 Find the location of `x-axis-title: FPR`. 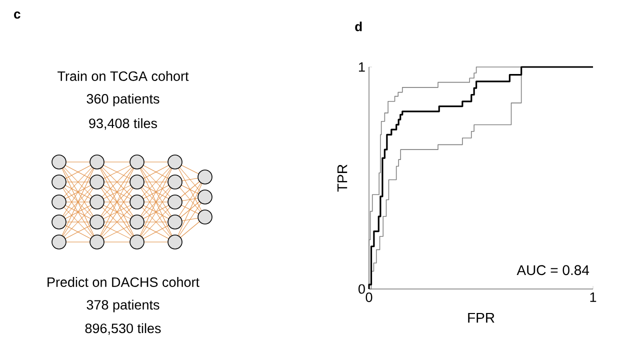

x-axis-title: FPR is located at coordinates (481, 317).